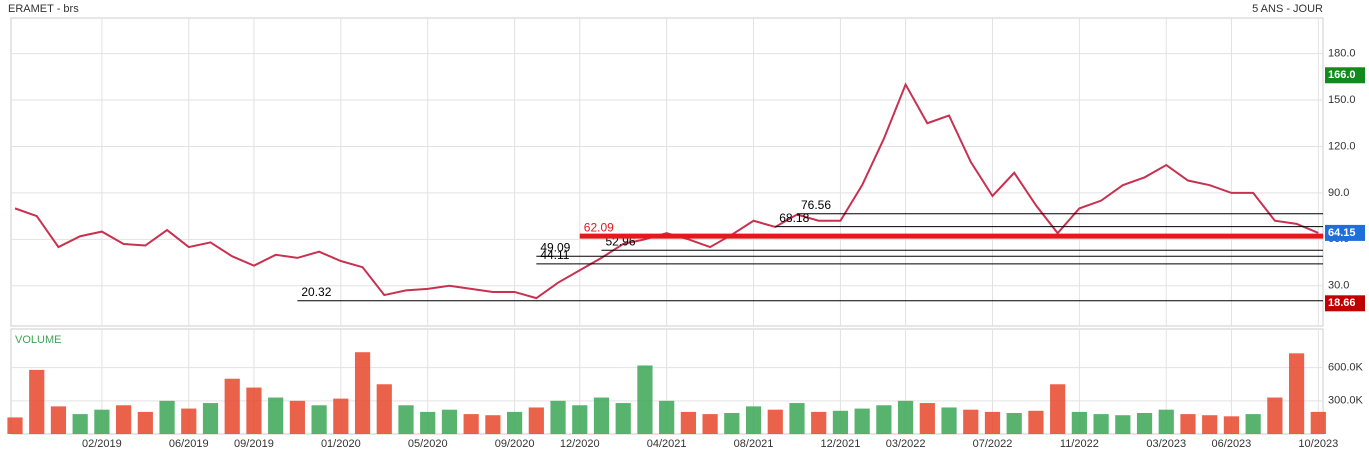 Image resolution: width=1369 pixels, height=459 pixels. What do you see at coordinates (1342, 146) in the screenshot?
I see `y-tick-label: 120.0` at bounding box center [1342, 146].